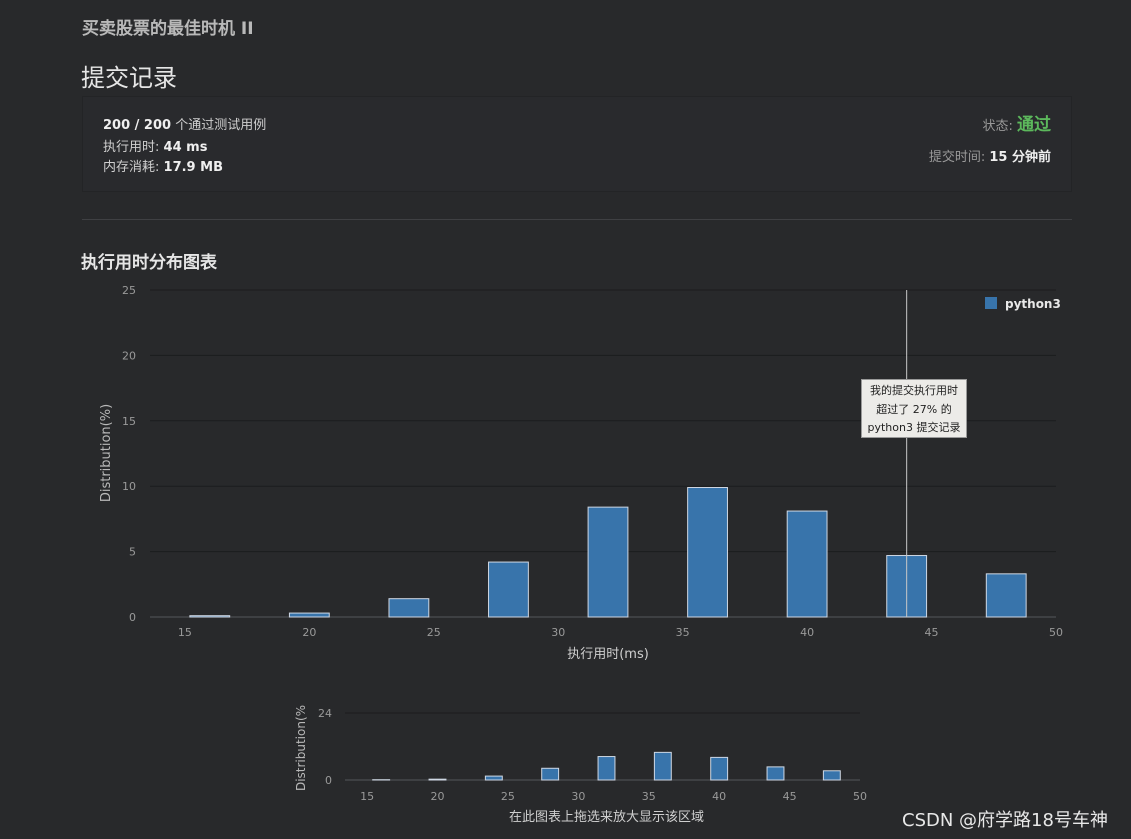 This screenshot has height=839, width=1131. I want to click on status-badge: 通过, so click(1034, 125).